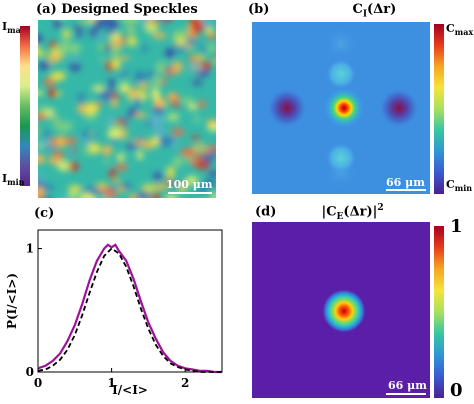  I want to click on panel-a-title: (a) Designed Speckles, so click(117, 9).